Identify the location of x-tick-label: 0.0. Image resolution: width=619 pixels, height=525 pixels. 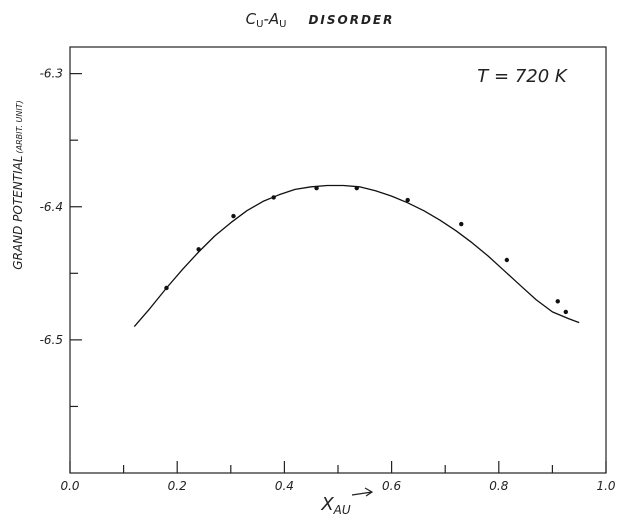
(69, 486).